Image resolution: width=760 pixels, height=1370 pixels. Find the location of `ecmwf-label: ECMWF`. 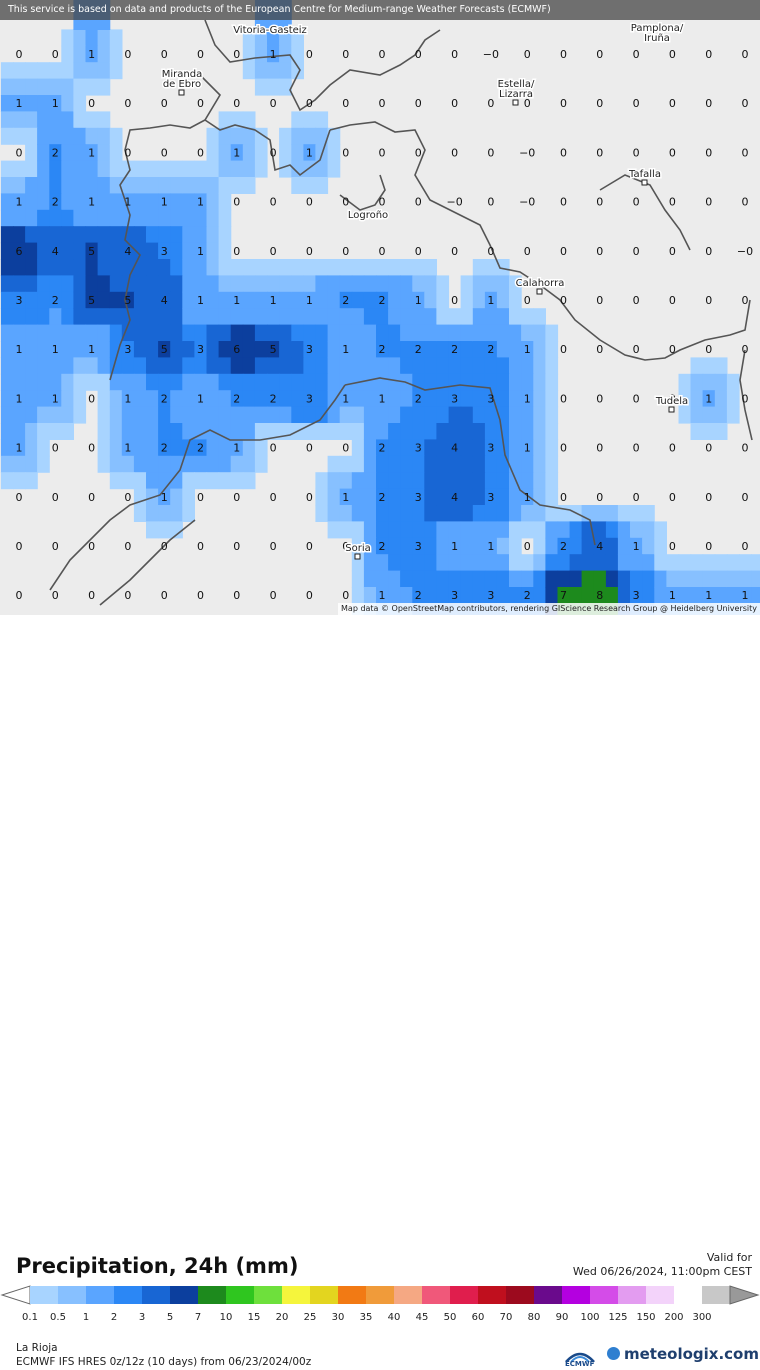

ecmwf-label: ECMWF is located at coordinates (580, 1364).